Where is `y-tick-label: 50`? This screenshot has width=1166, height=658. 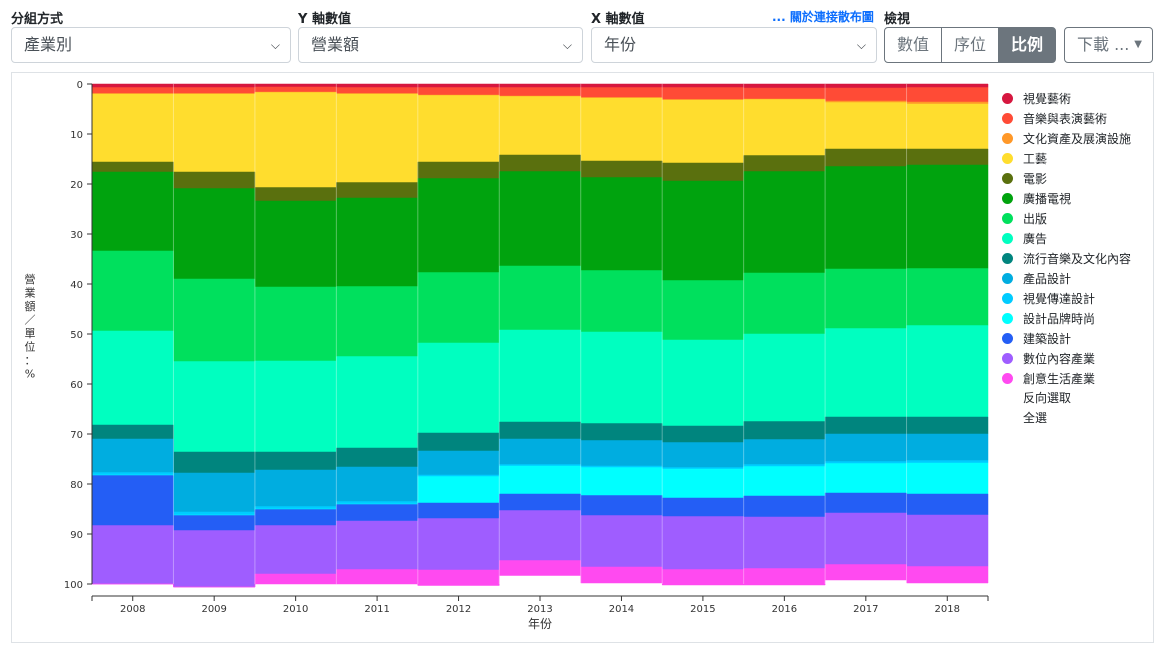
y-tick-label: 50 is located at coordinates (76, 335).